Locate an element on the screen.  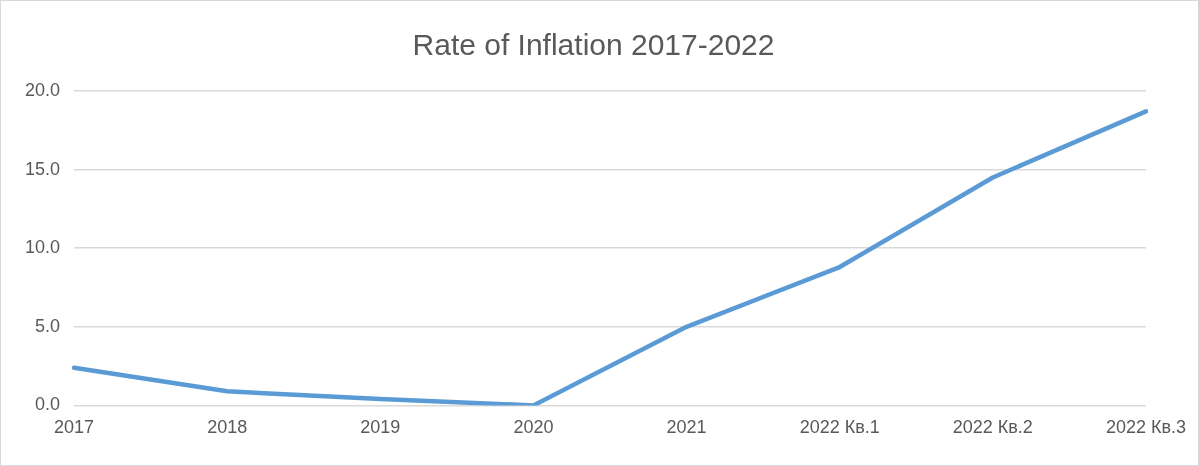
y-tick-label: 20.0 is located at coordinates (42, 89).